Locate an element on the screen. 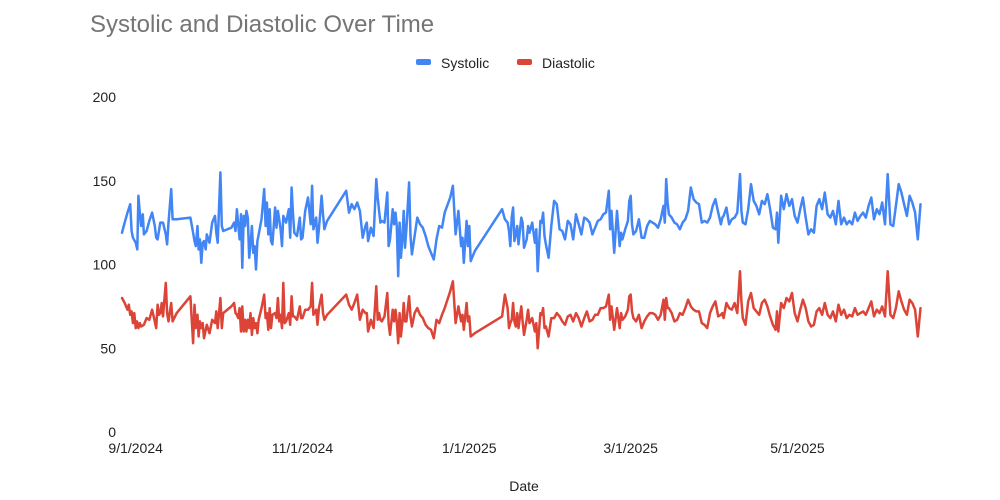  y-tick-label: 0 is located at coordinates (112, 432).